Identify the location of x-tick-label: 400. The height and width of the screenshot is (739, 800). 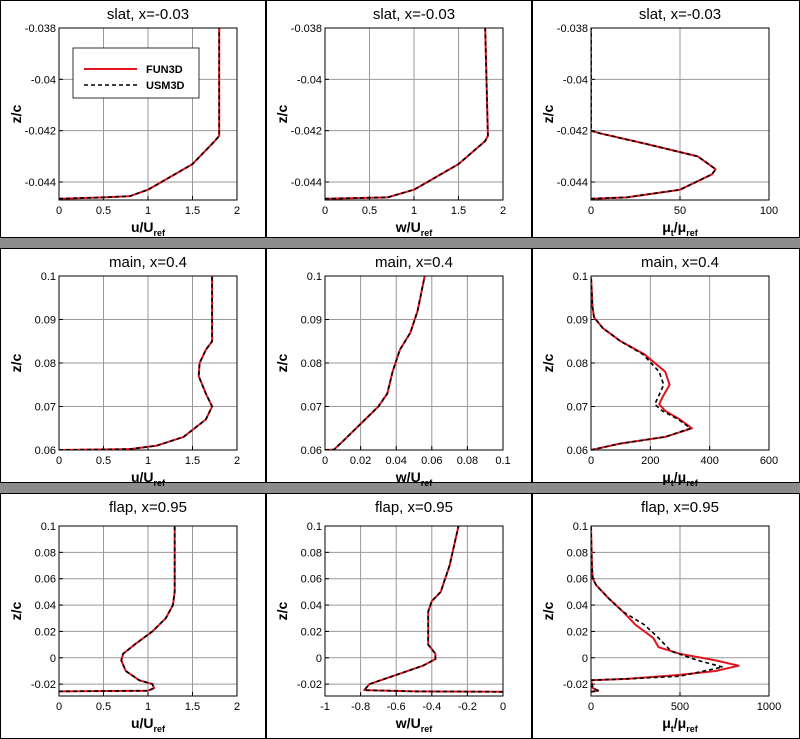
(709, 461).